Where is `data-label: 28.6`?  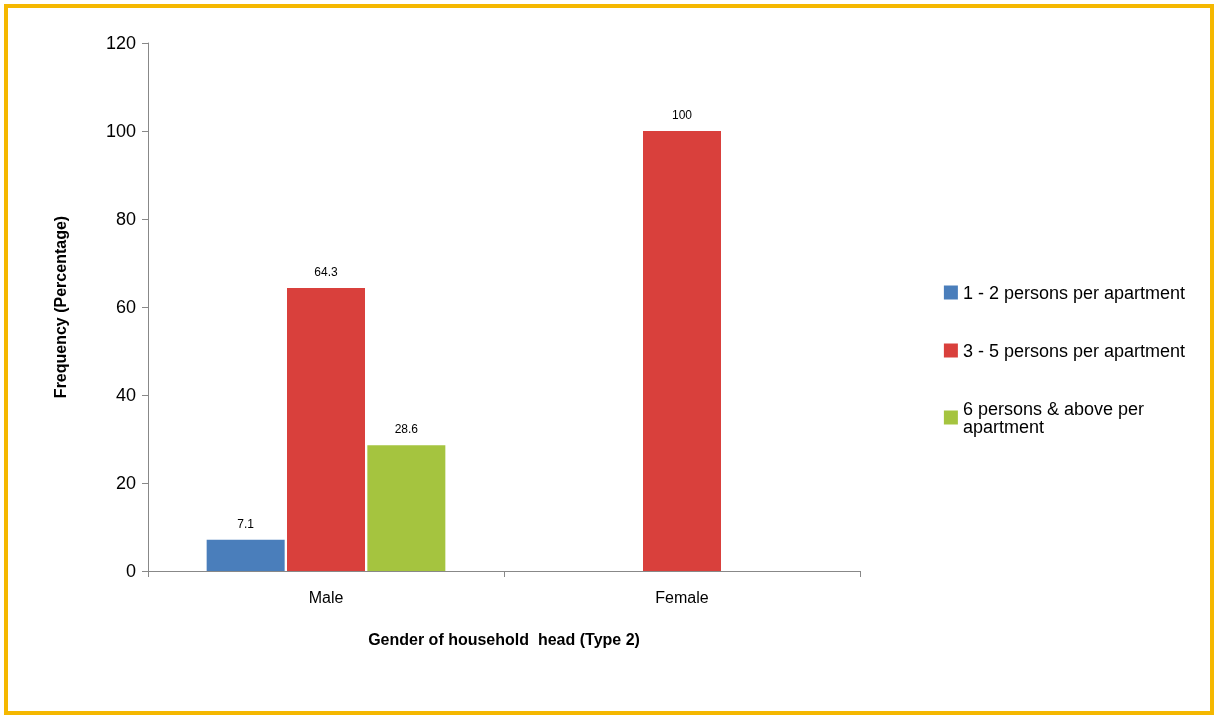 data-label: 28.6 is located at coordinates (406, 429).